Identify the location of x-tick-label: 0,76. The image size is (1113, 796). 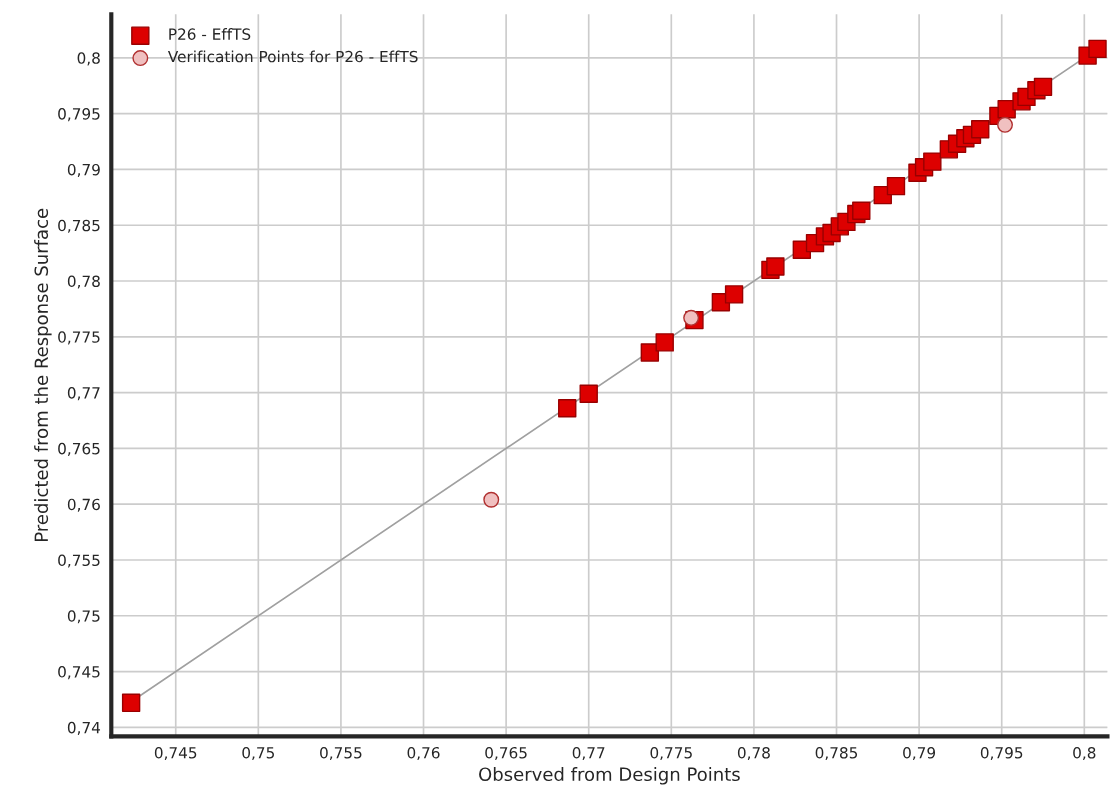
(423, 753).